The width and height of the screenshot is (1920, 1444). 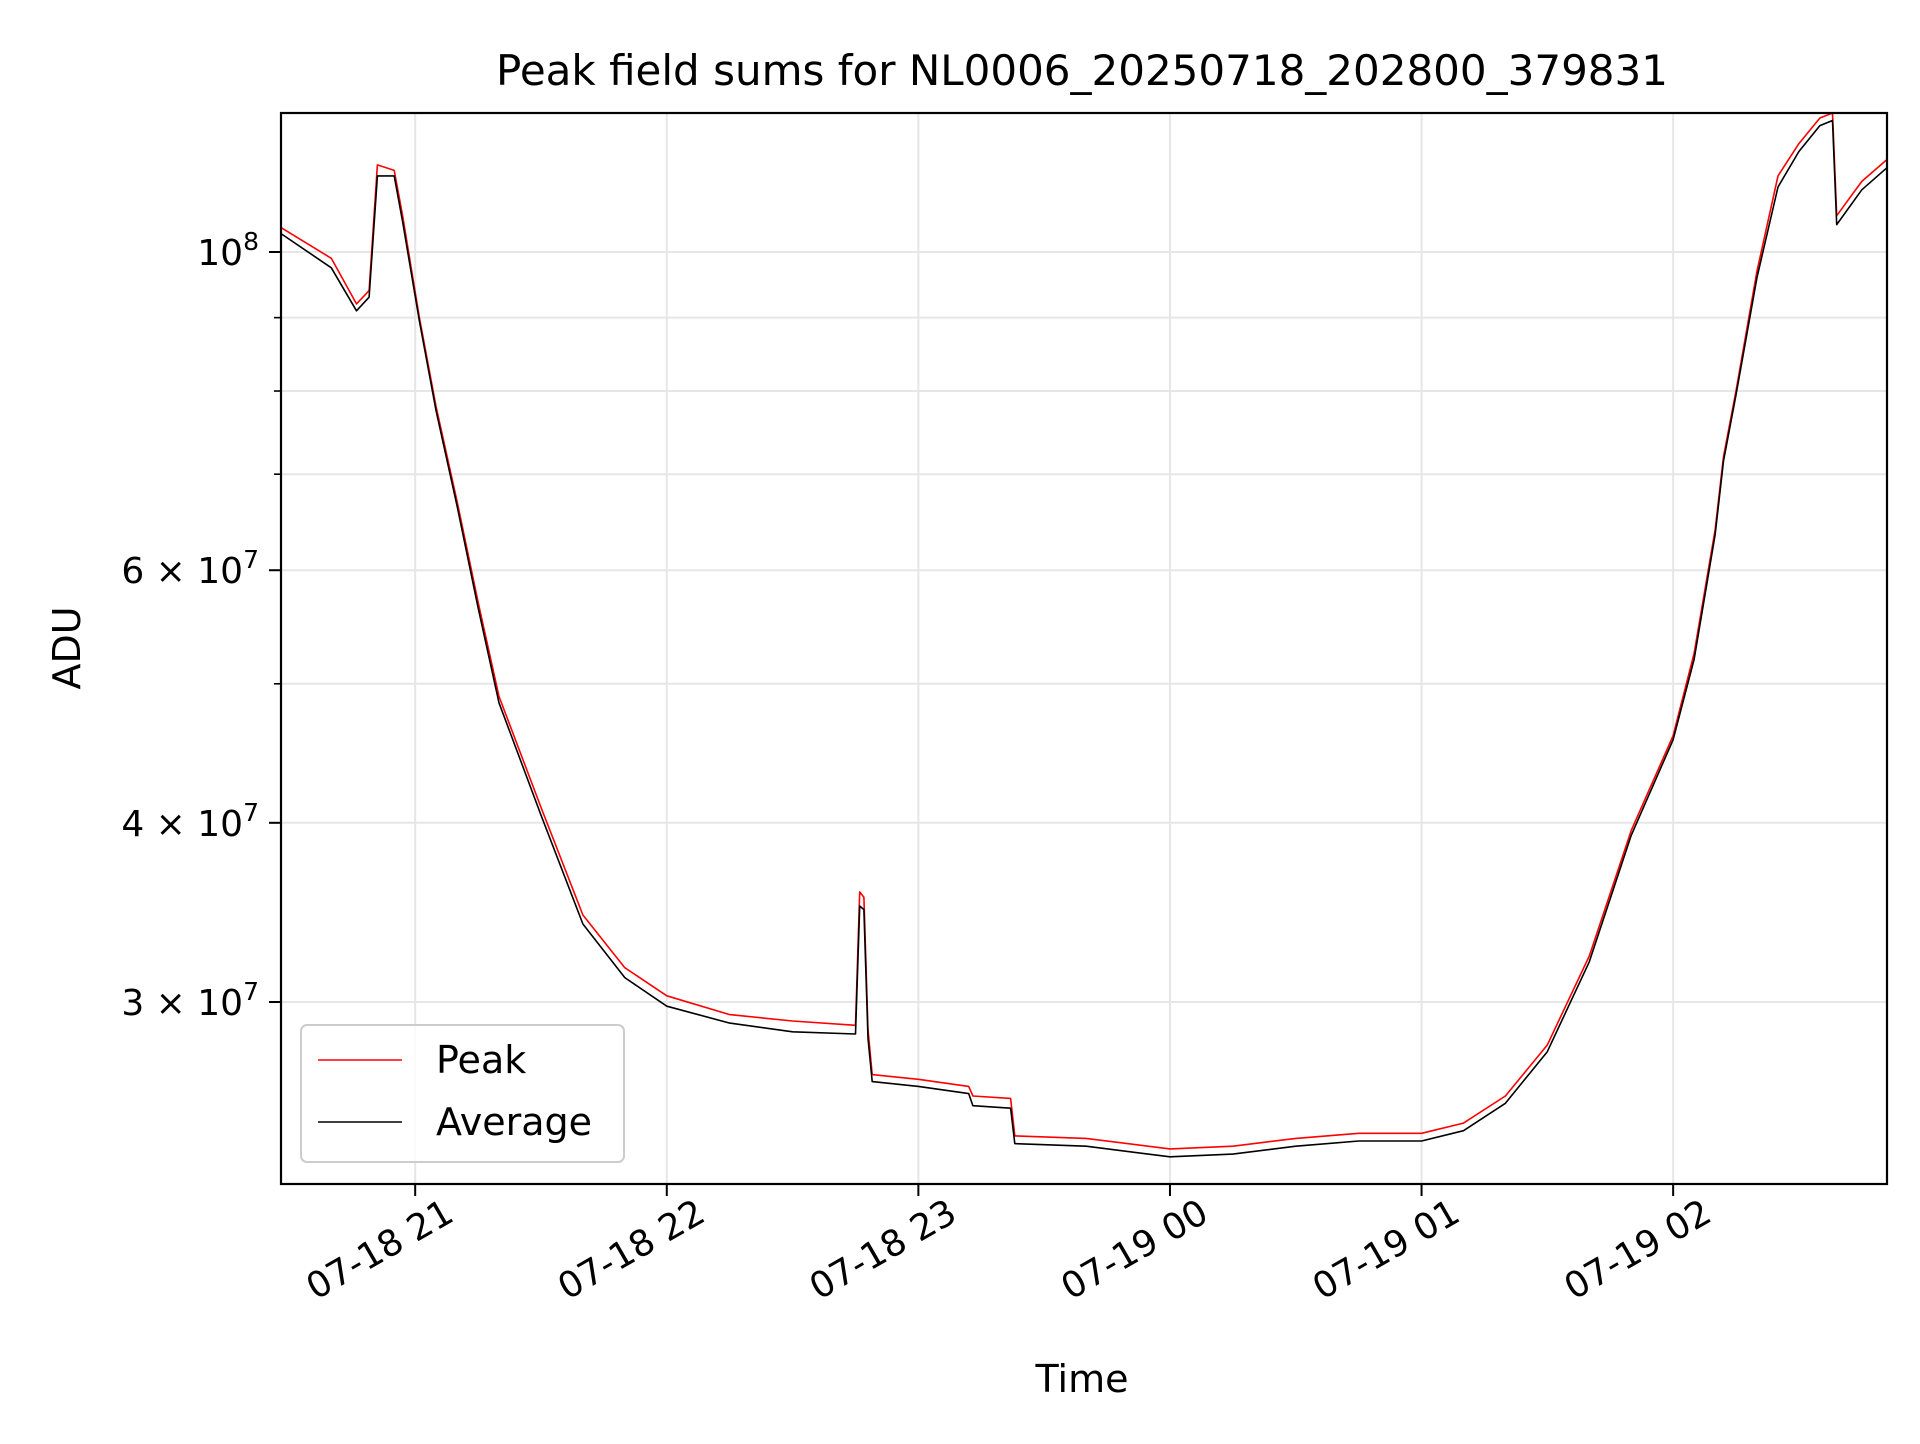 What do you see at coordinates (514, 1122) in the screenshot?
I see `legend-label-average: Average` at bounding box center [514, 1122].